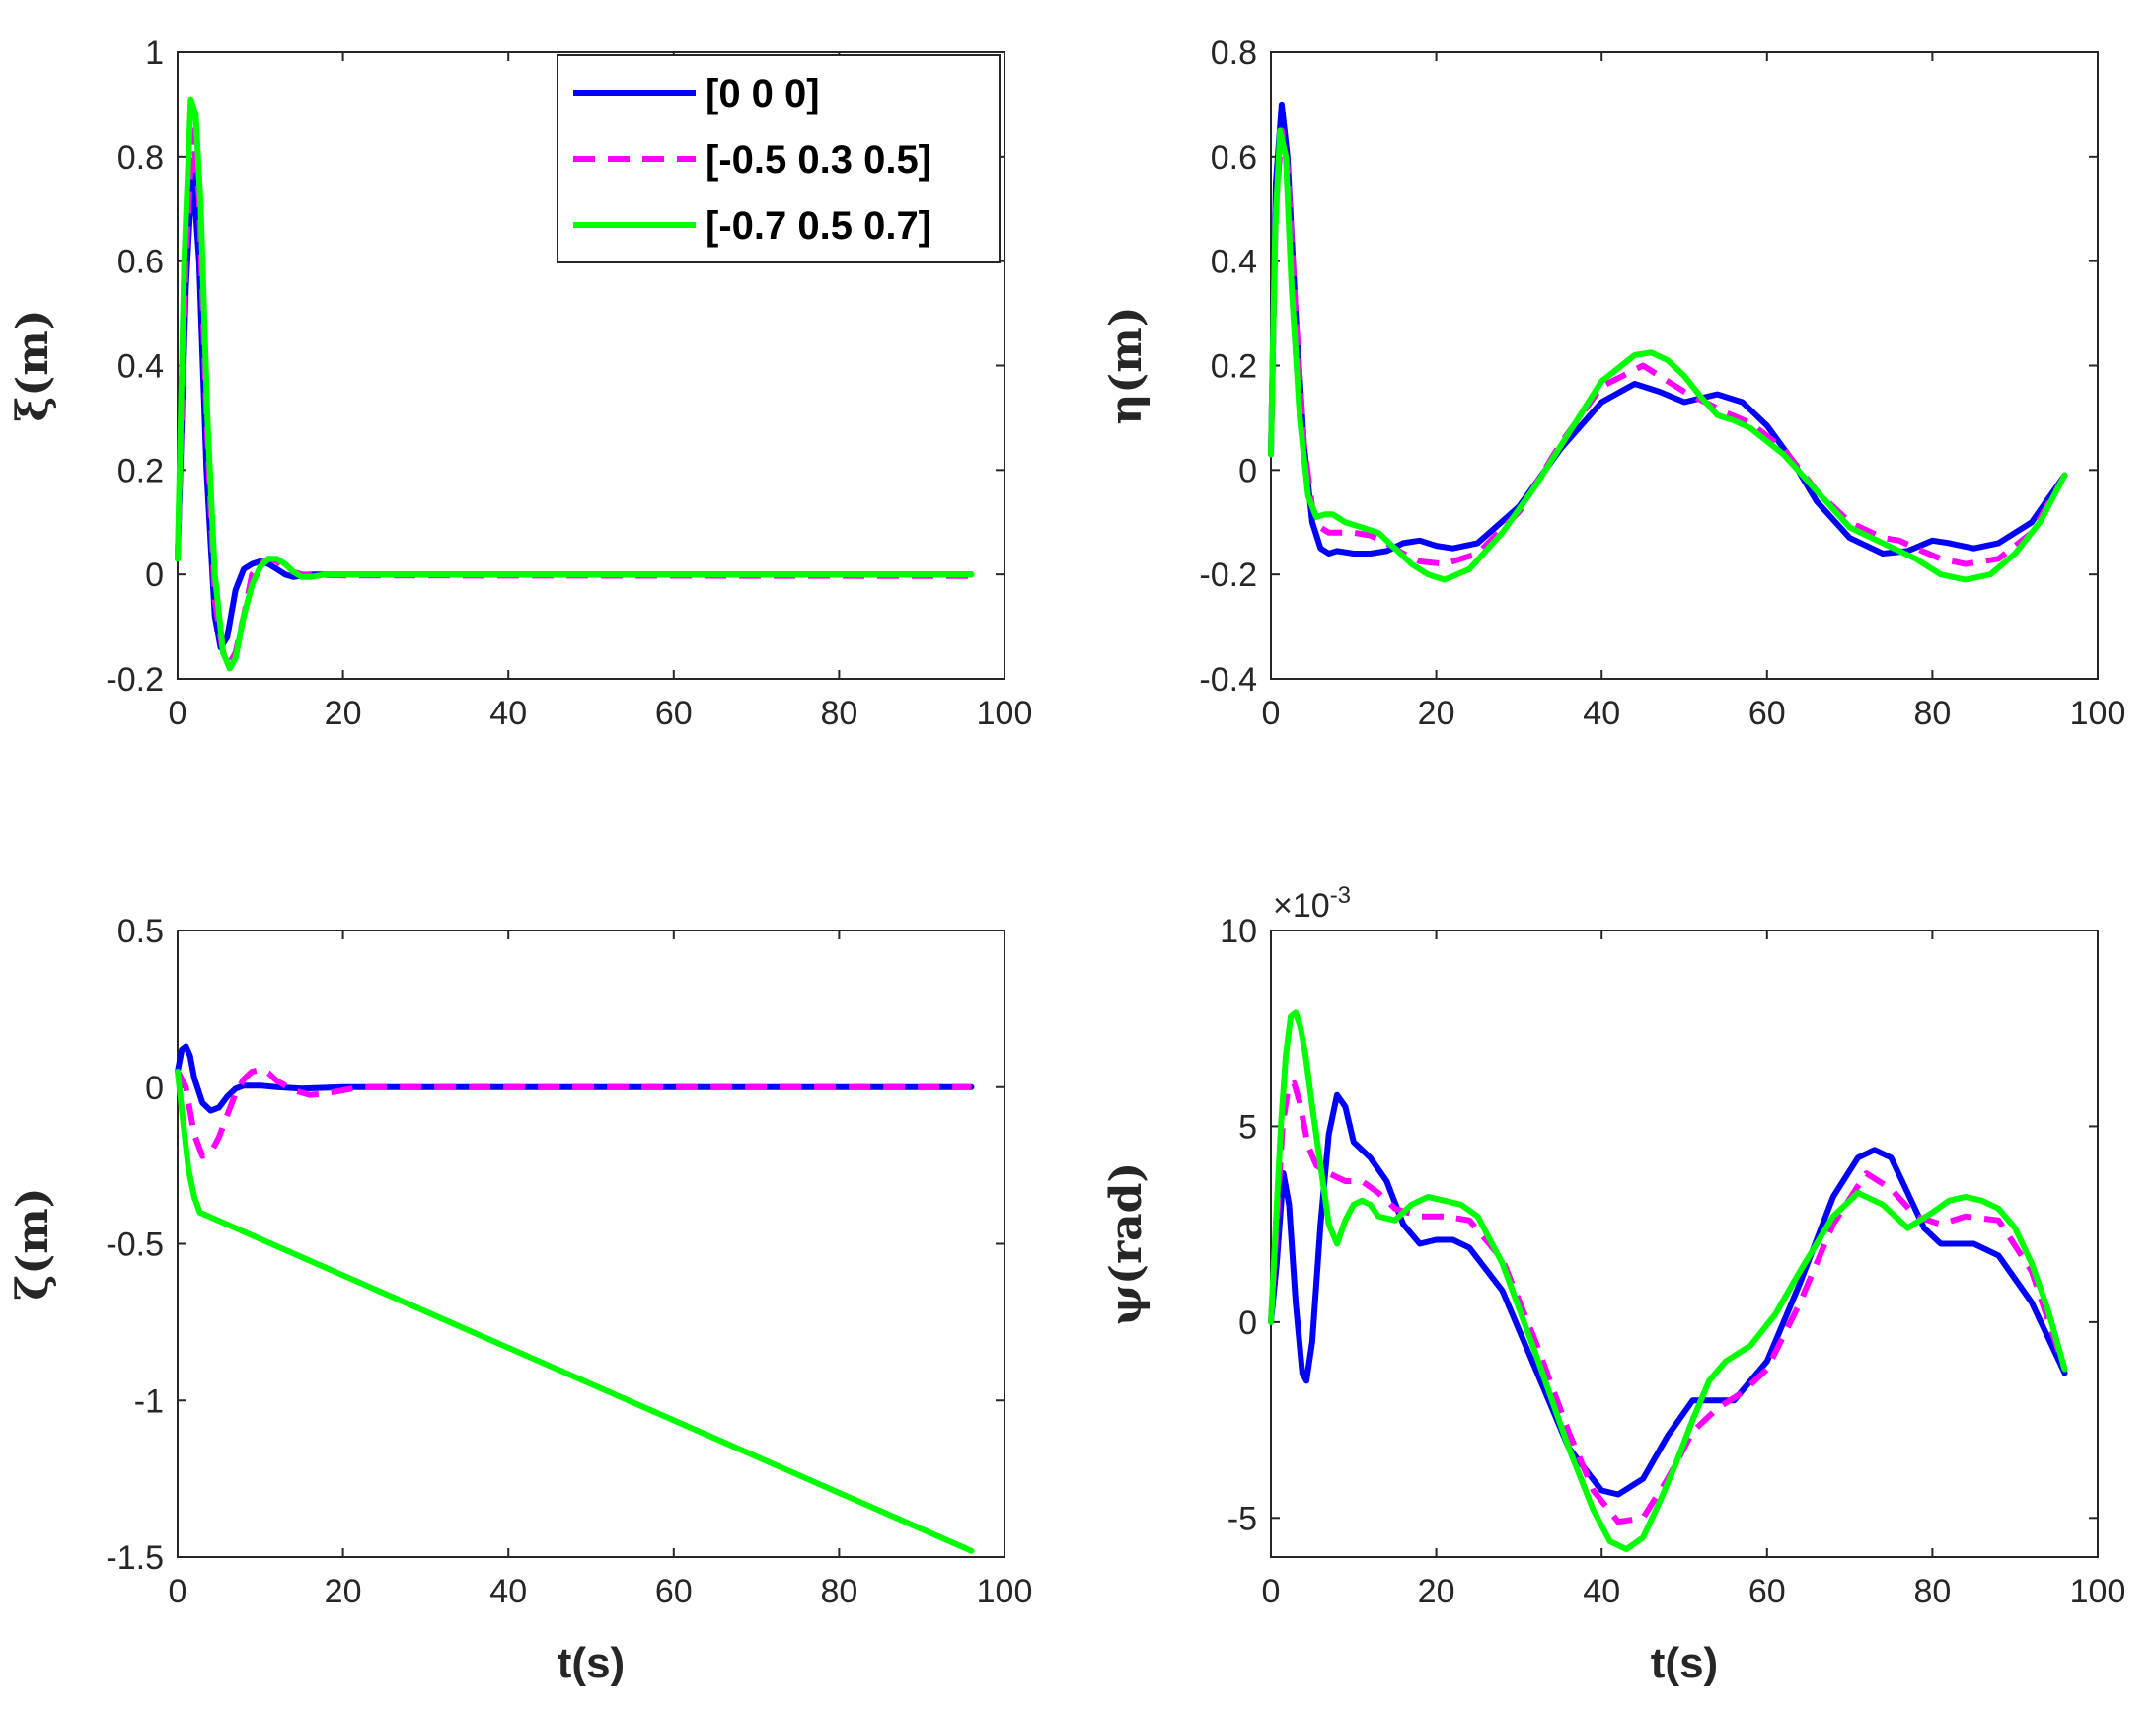 Image resolution: width=2156 pixels, height=1711 pixels. What do you see at coordinates (1228, 680) in the screenshot?
I see `y-tick-label: -0.4` at bounding box center [1228, 680].